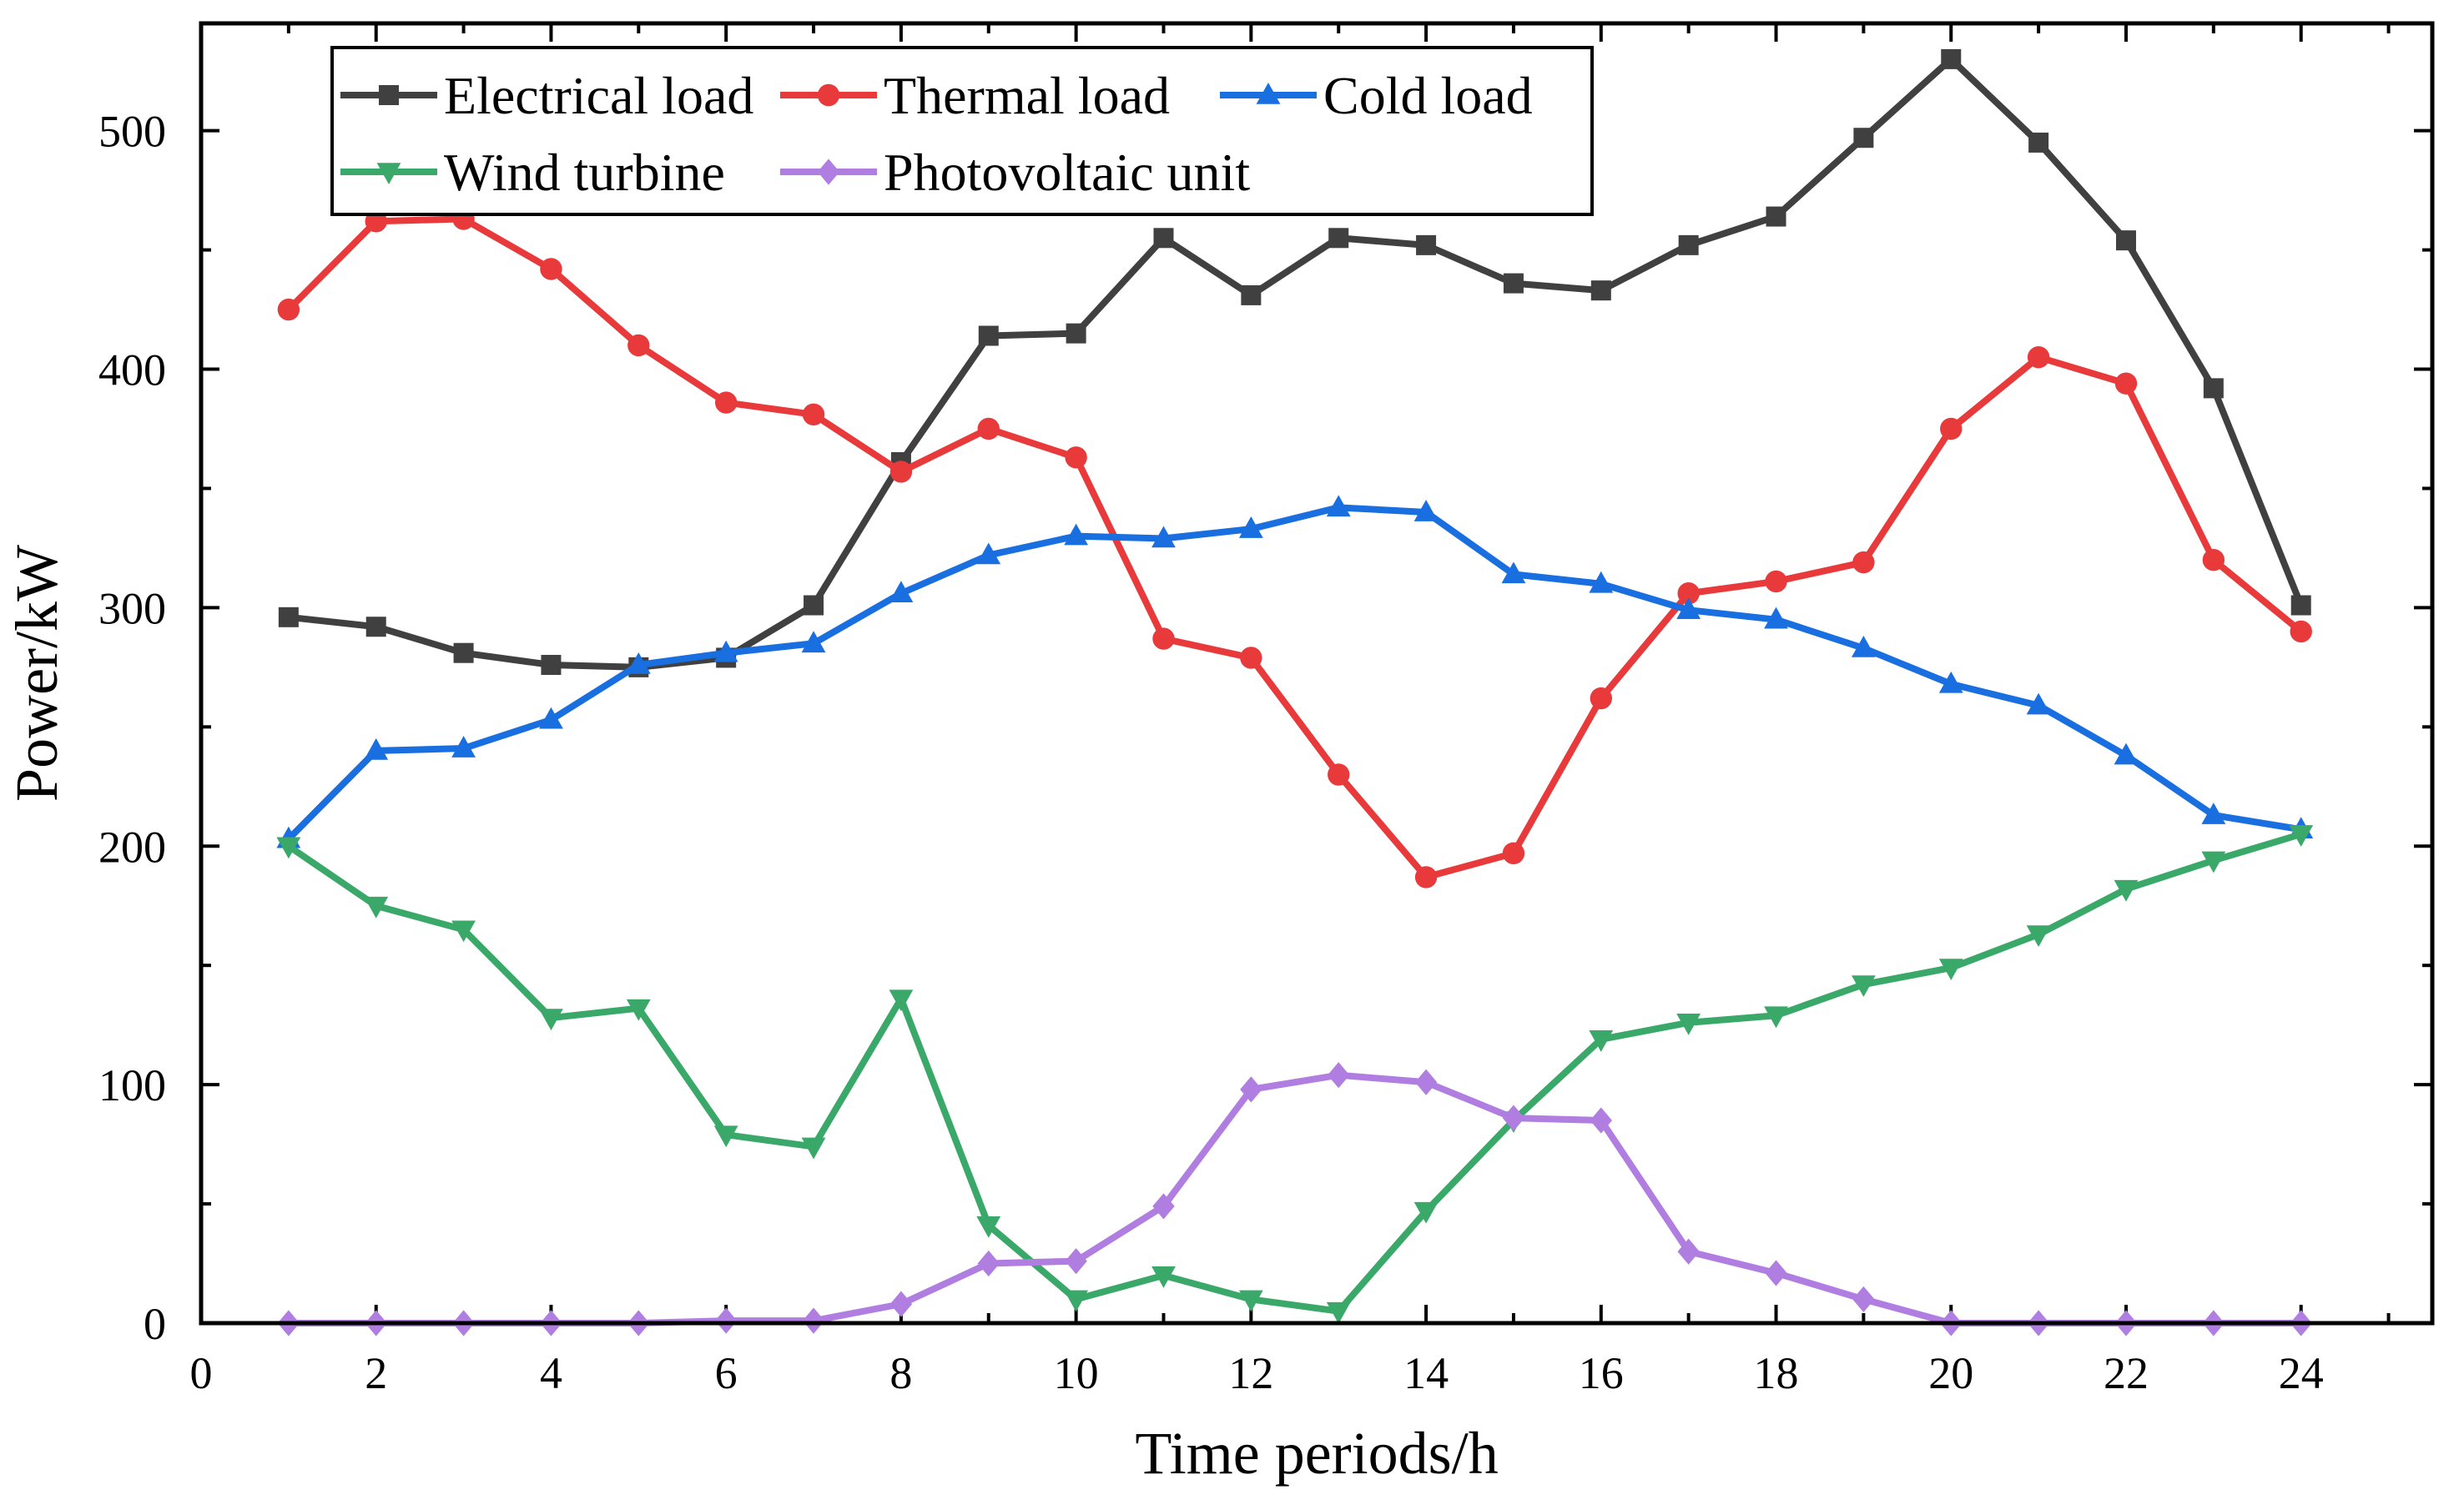 The image size is (2464, 1505). I want to click on legend-entry: Photovoltaic unit, so click(1015, 172).